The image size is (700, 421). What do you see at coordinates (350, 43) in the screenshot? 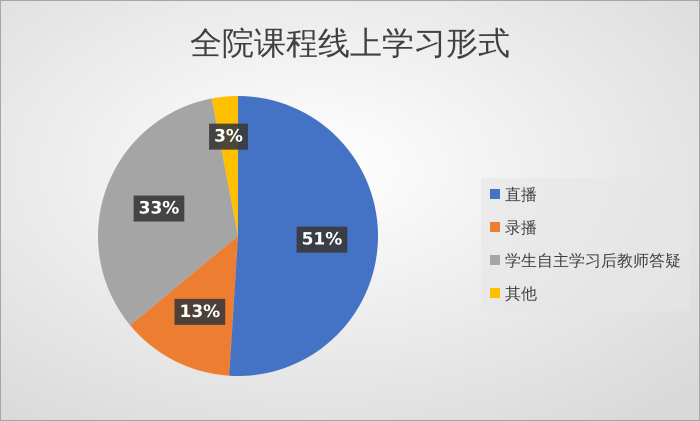
I see `title: 全院课程线上学习形式` at bounding box center [350, 43].